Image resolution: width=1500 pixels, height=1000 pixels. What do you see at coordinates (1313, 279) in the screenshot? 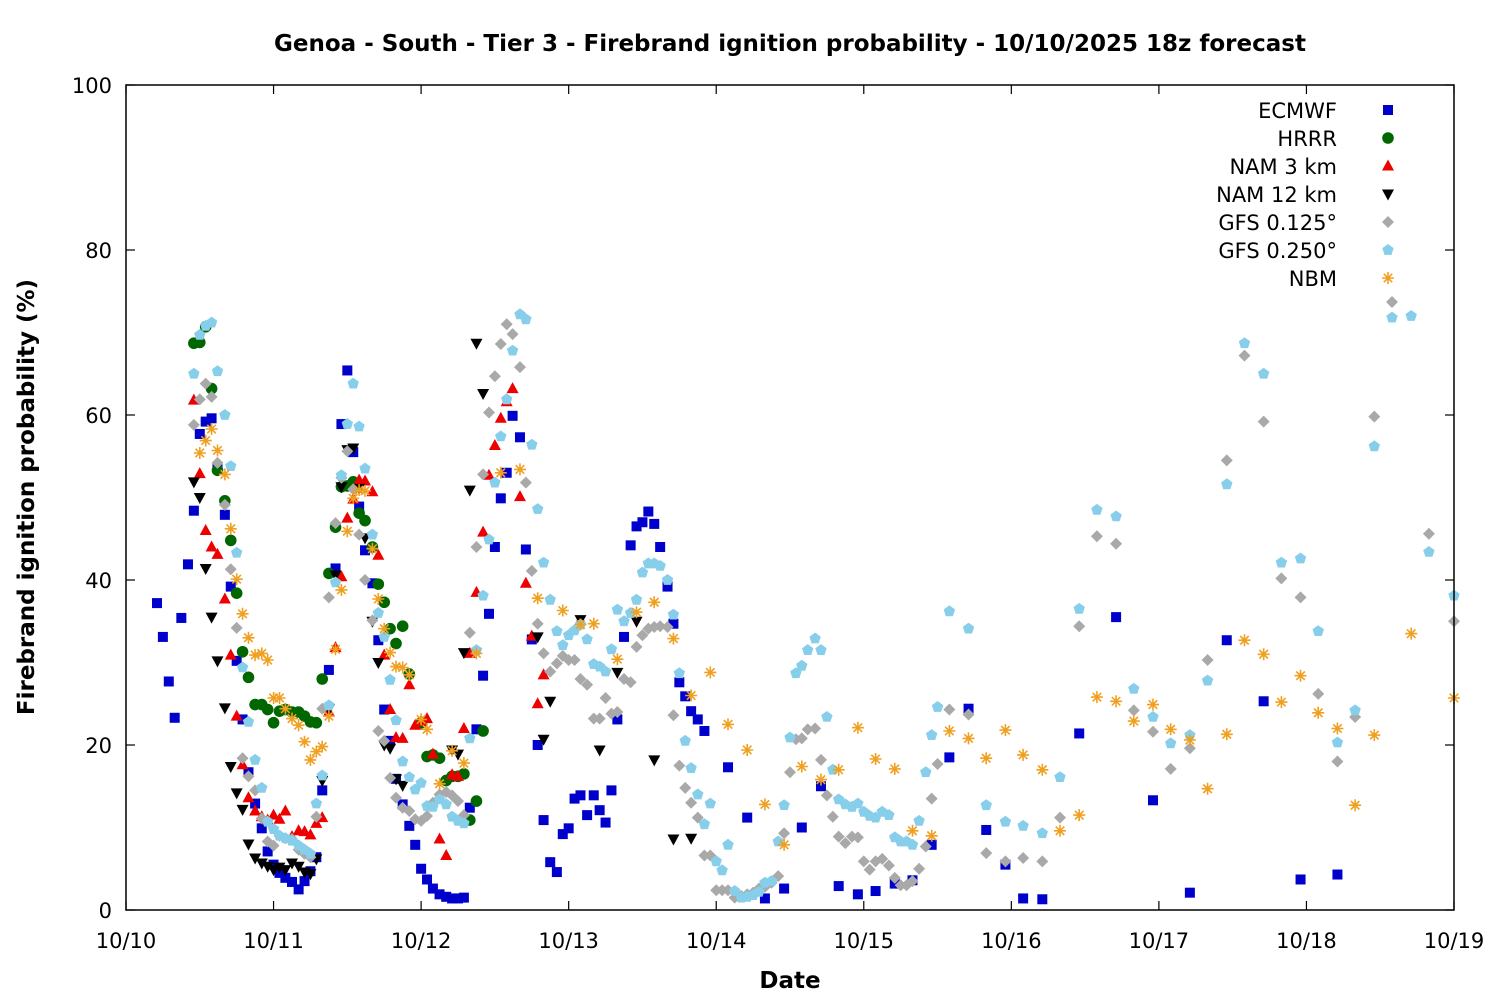
I see `legend-label: NBM` at bounding box center [1313, 279].